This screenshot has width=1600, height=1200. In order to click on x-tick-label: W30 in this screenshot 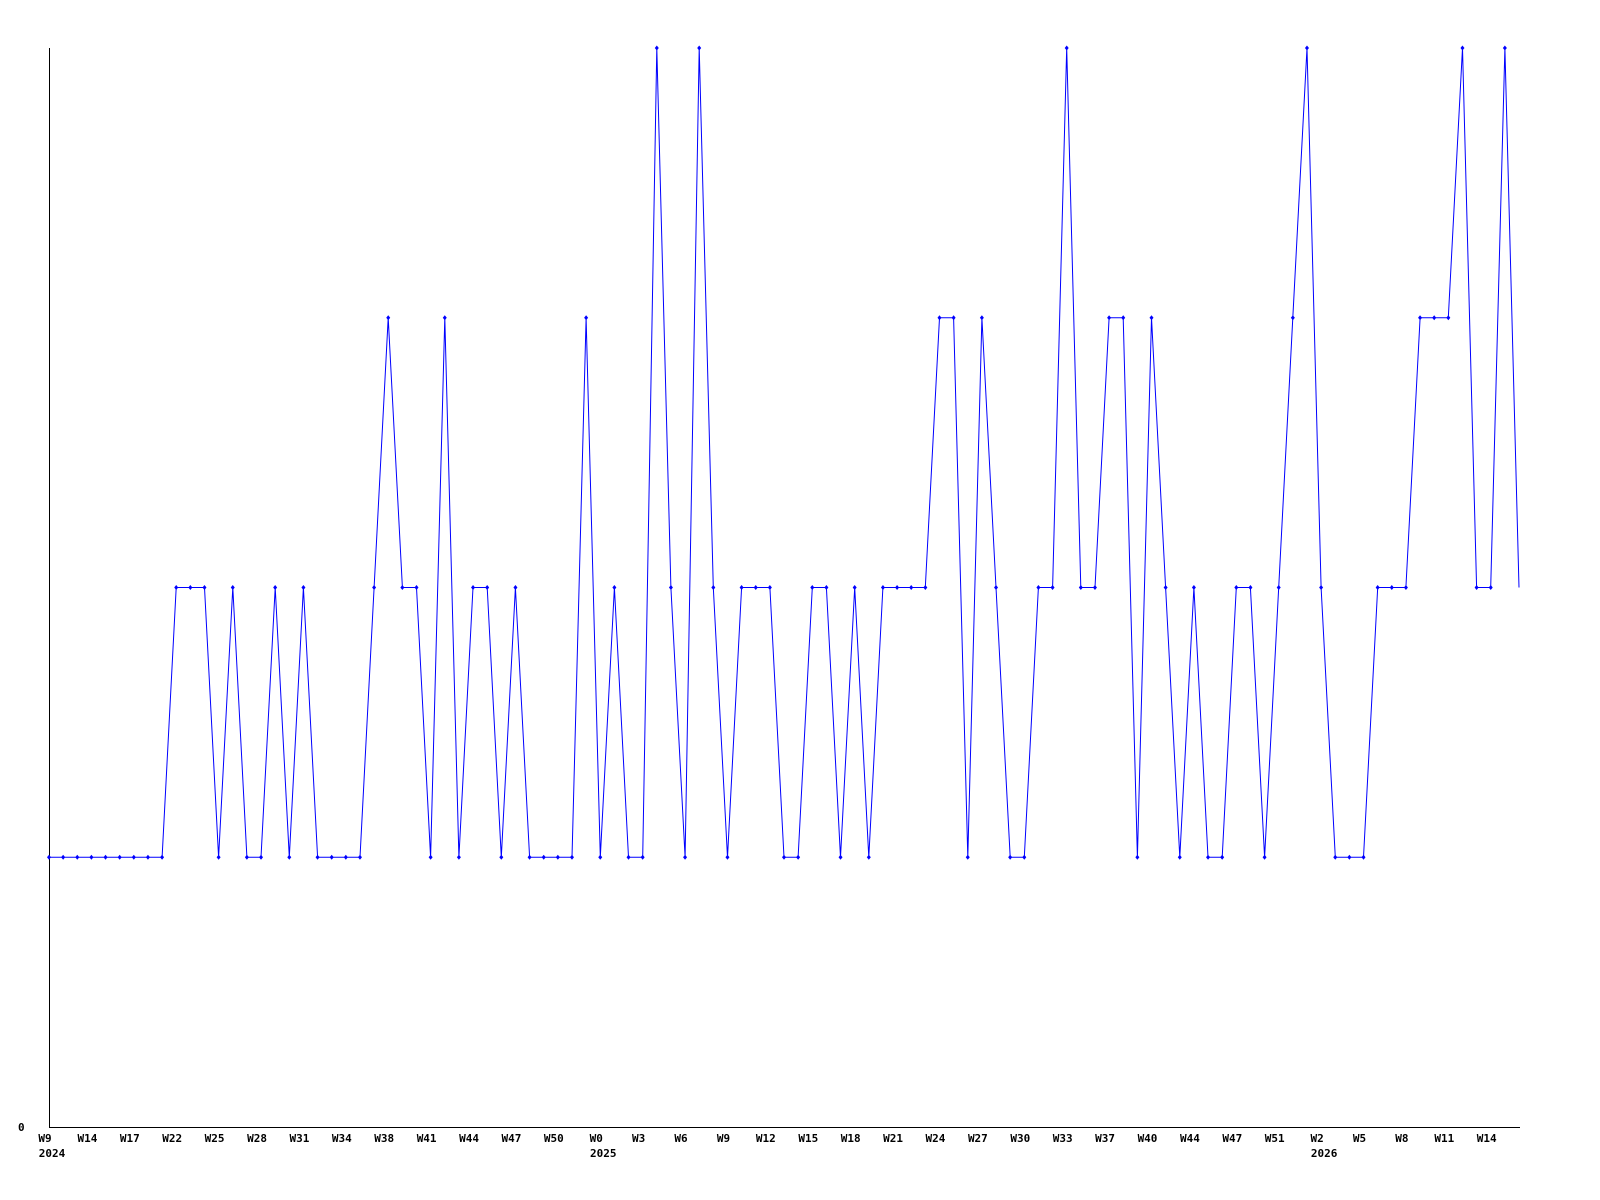, I will do `click(1020, 1138)`.